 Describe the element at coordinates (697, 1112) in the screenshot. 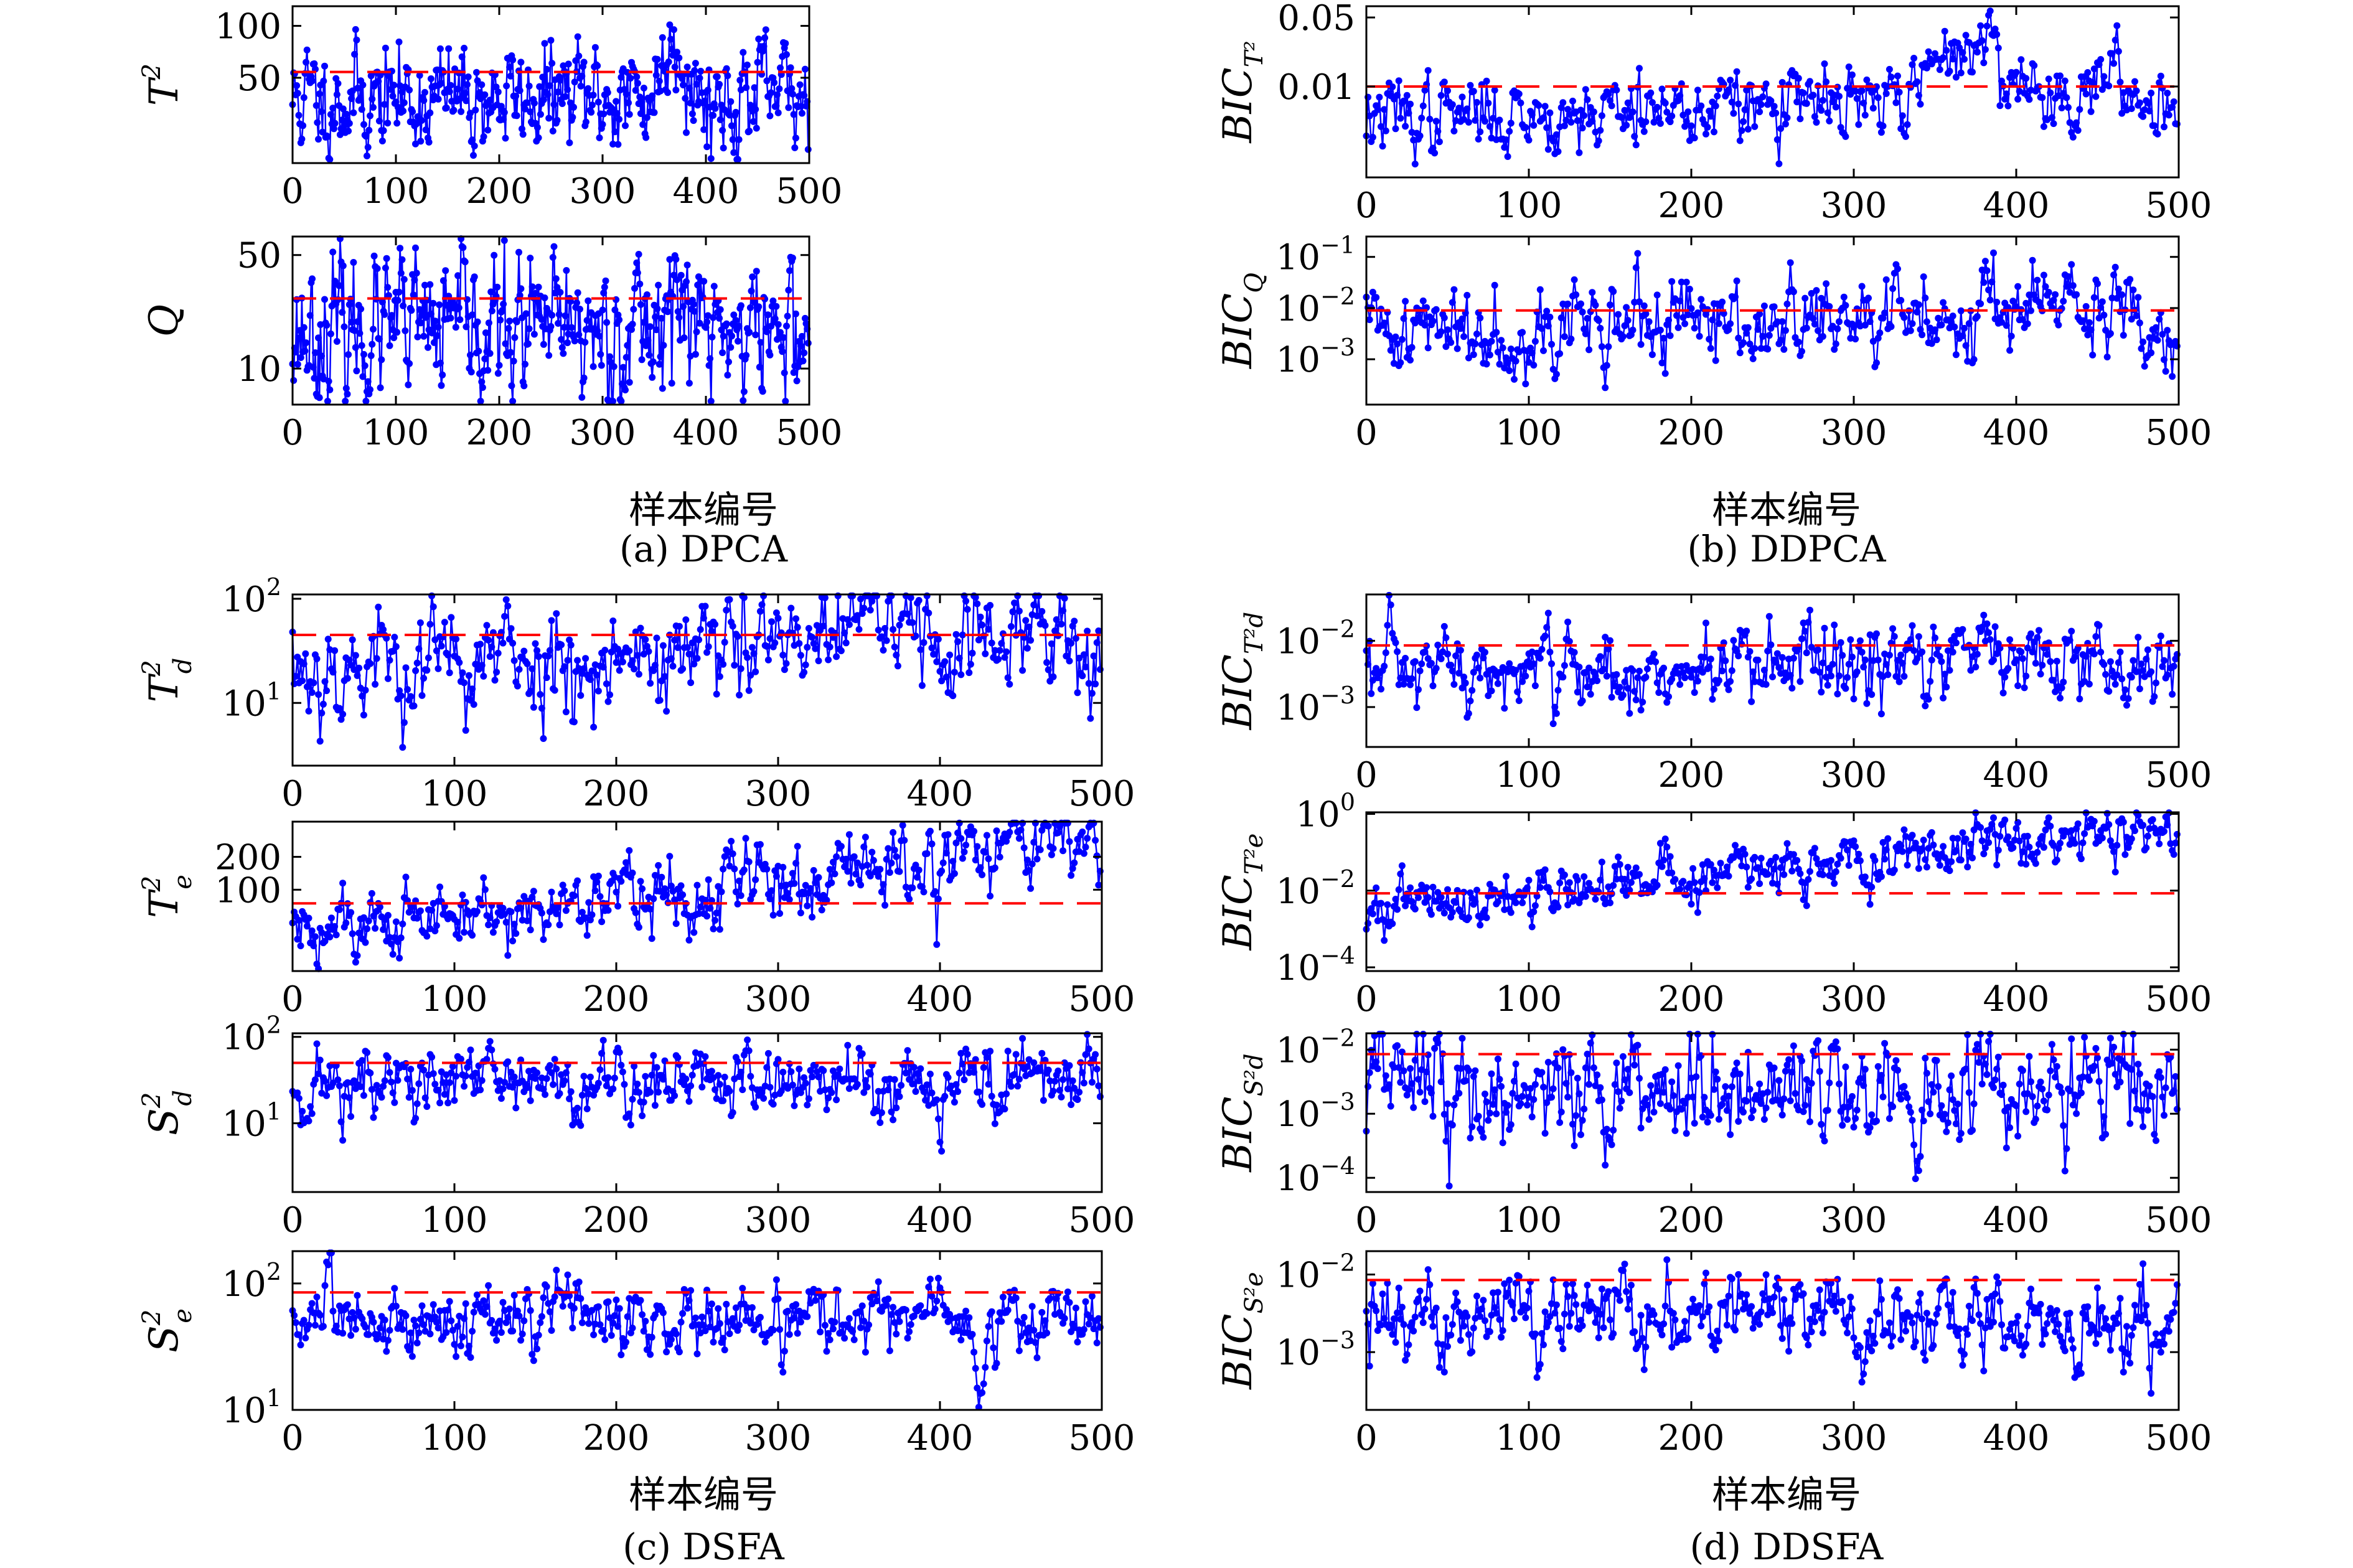

I see `plot-frame-c3` at that location.